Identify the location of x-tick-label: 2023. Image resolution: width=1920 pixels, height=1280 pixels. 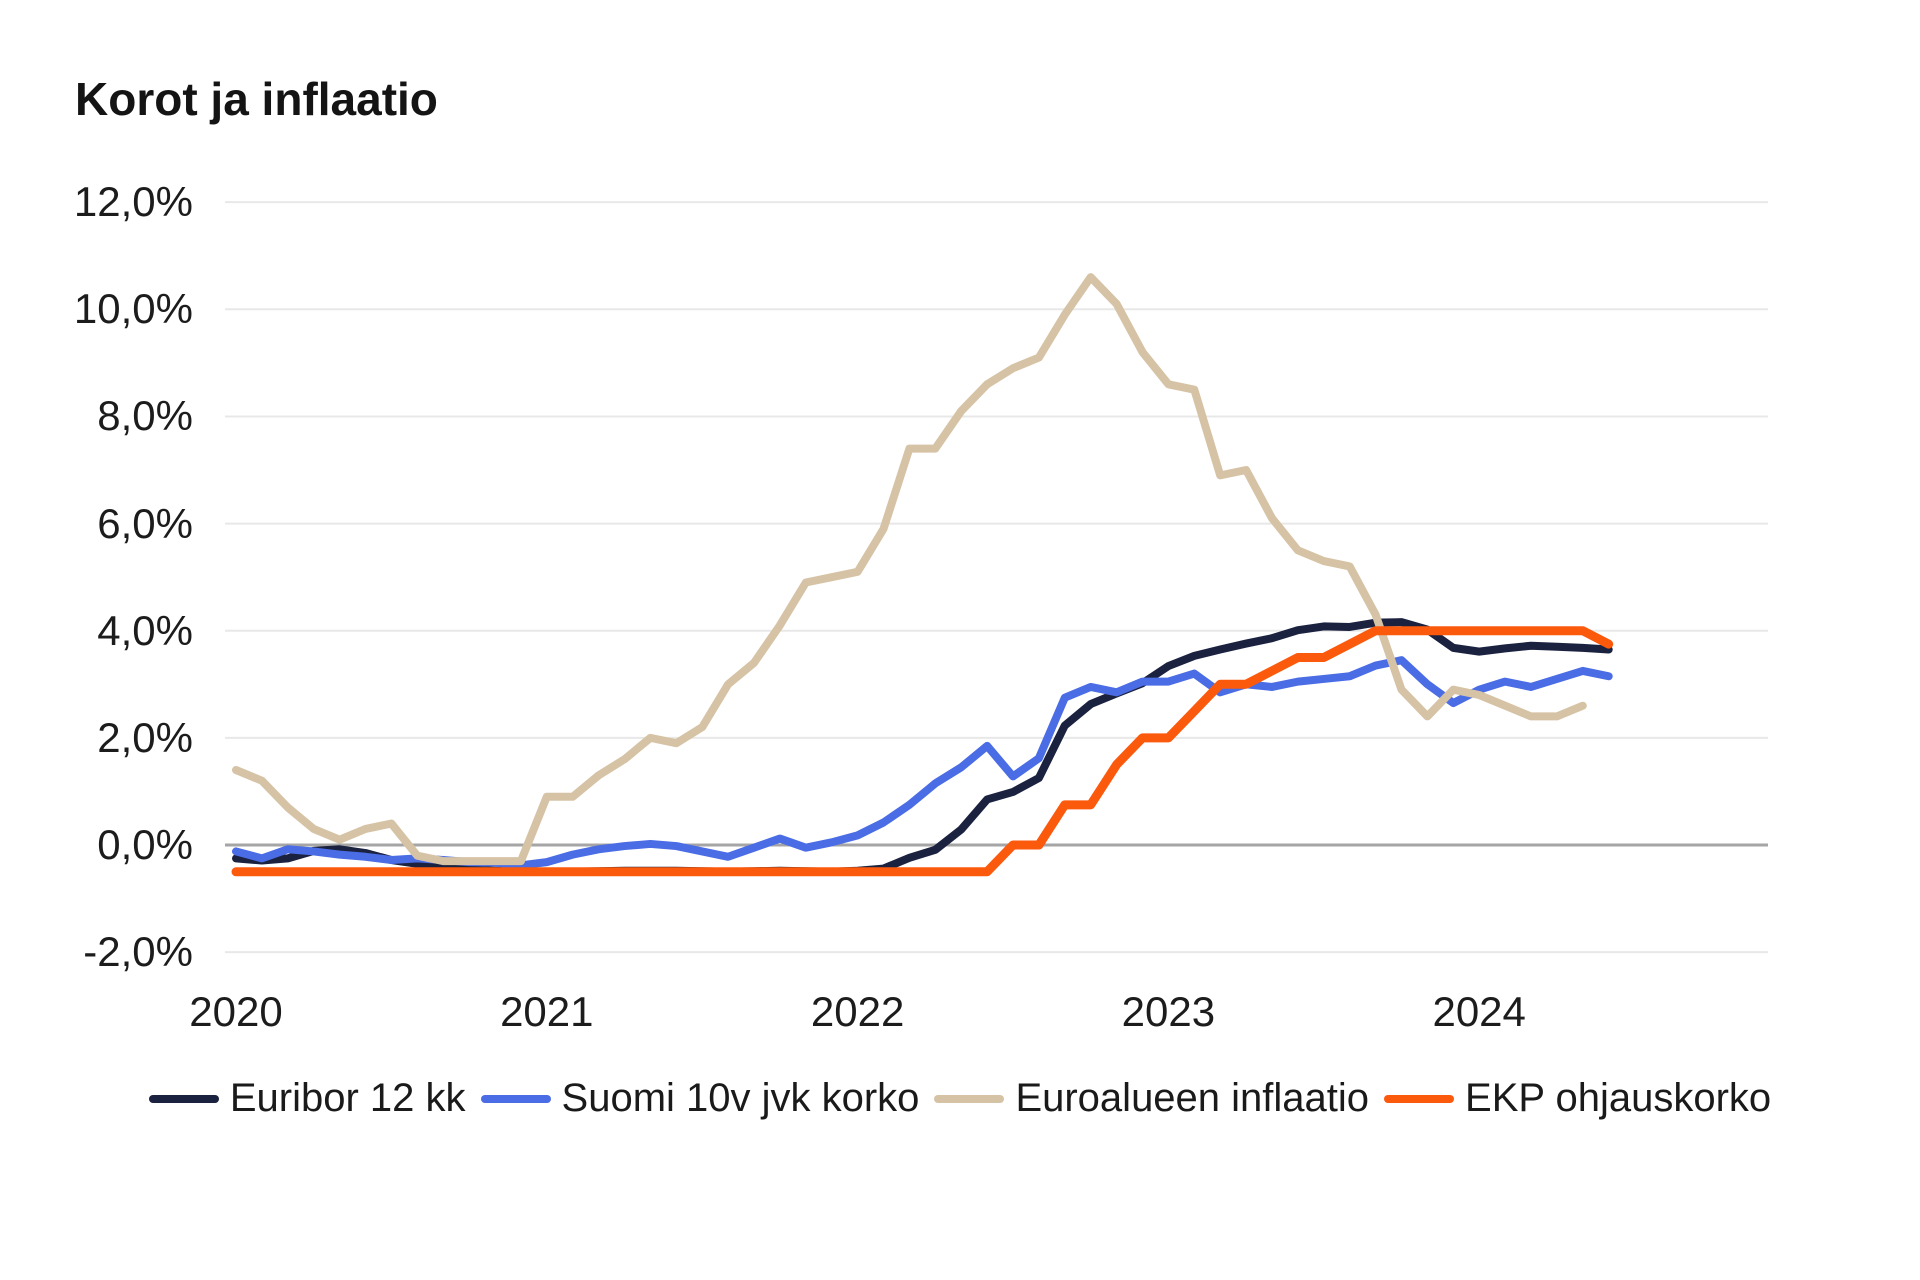
(1168, 1011).